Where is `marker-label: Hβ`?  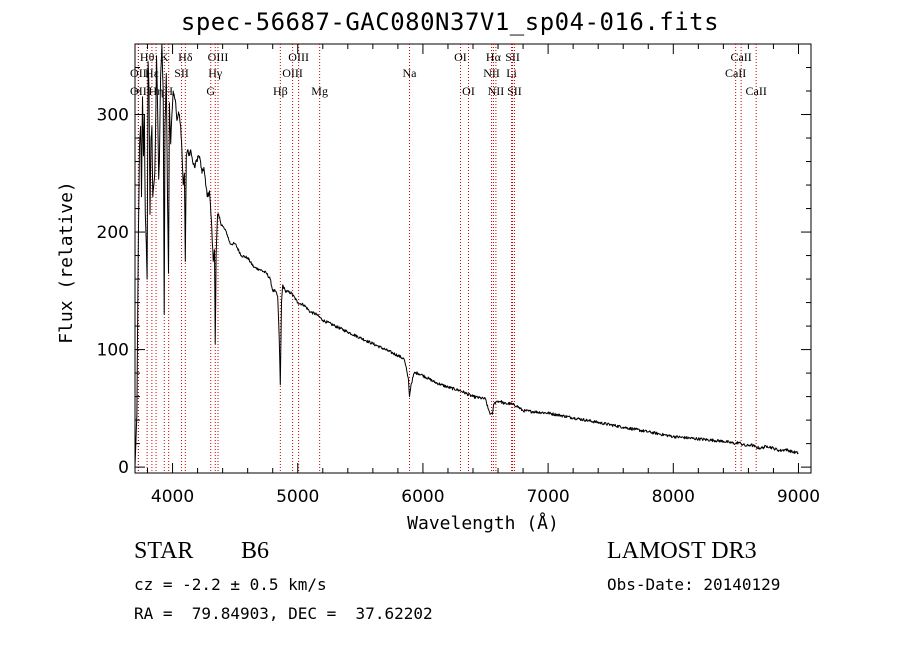 marker-label: Hβ is located at coordinates (280, 91).